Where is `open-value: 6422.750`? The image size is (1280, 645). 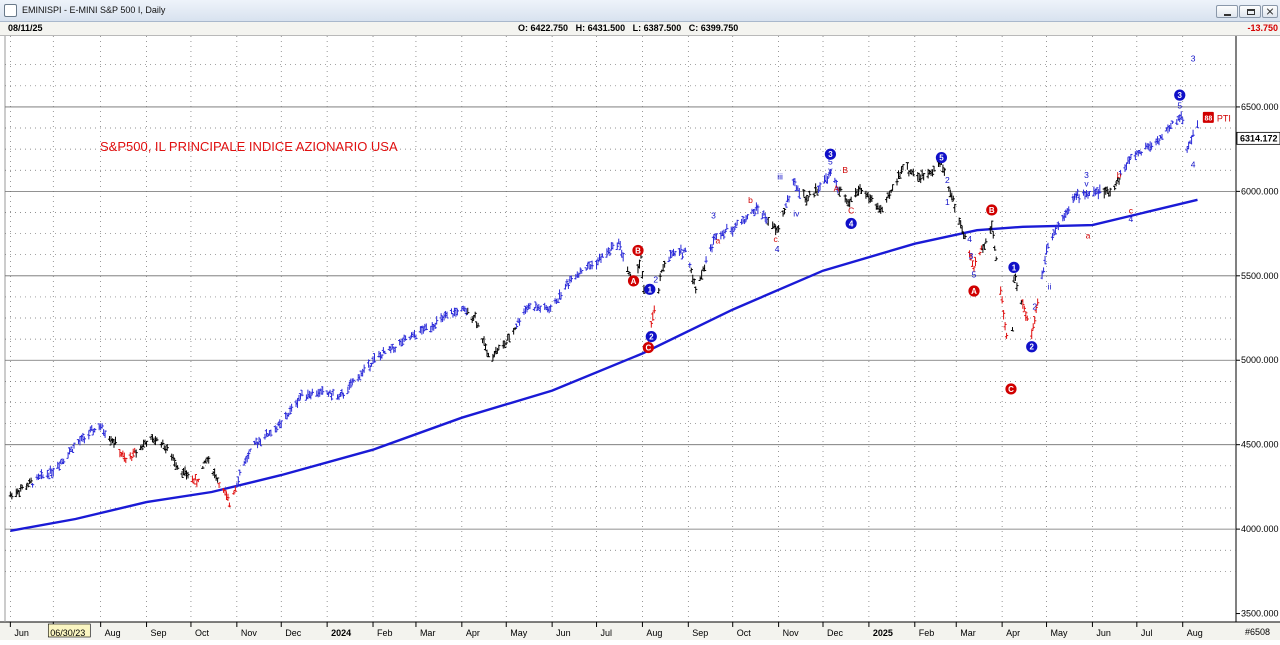 open-value: 6422.750 is located at coordinates (549, 28).